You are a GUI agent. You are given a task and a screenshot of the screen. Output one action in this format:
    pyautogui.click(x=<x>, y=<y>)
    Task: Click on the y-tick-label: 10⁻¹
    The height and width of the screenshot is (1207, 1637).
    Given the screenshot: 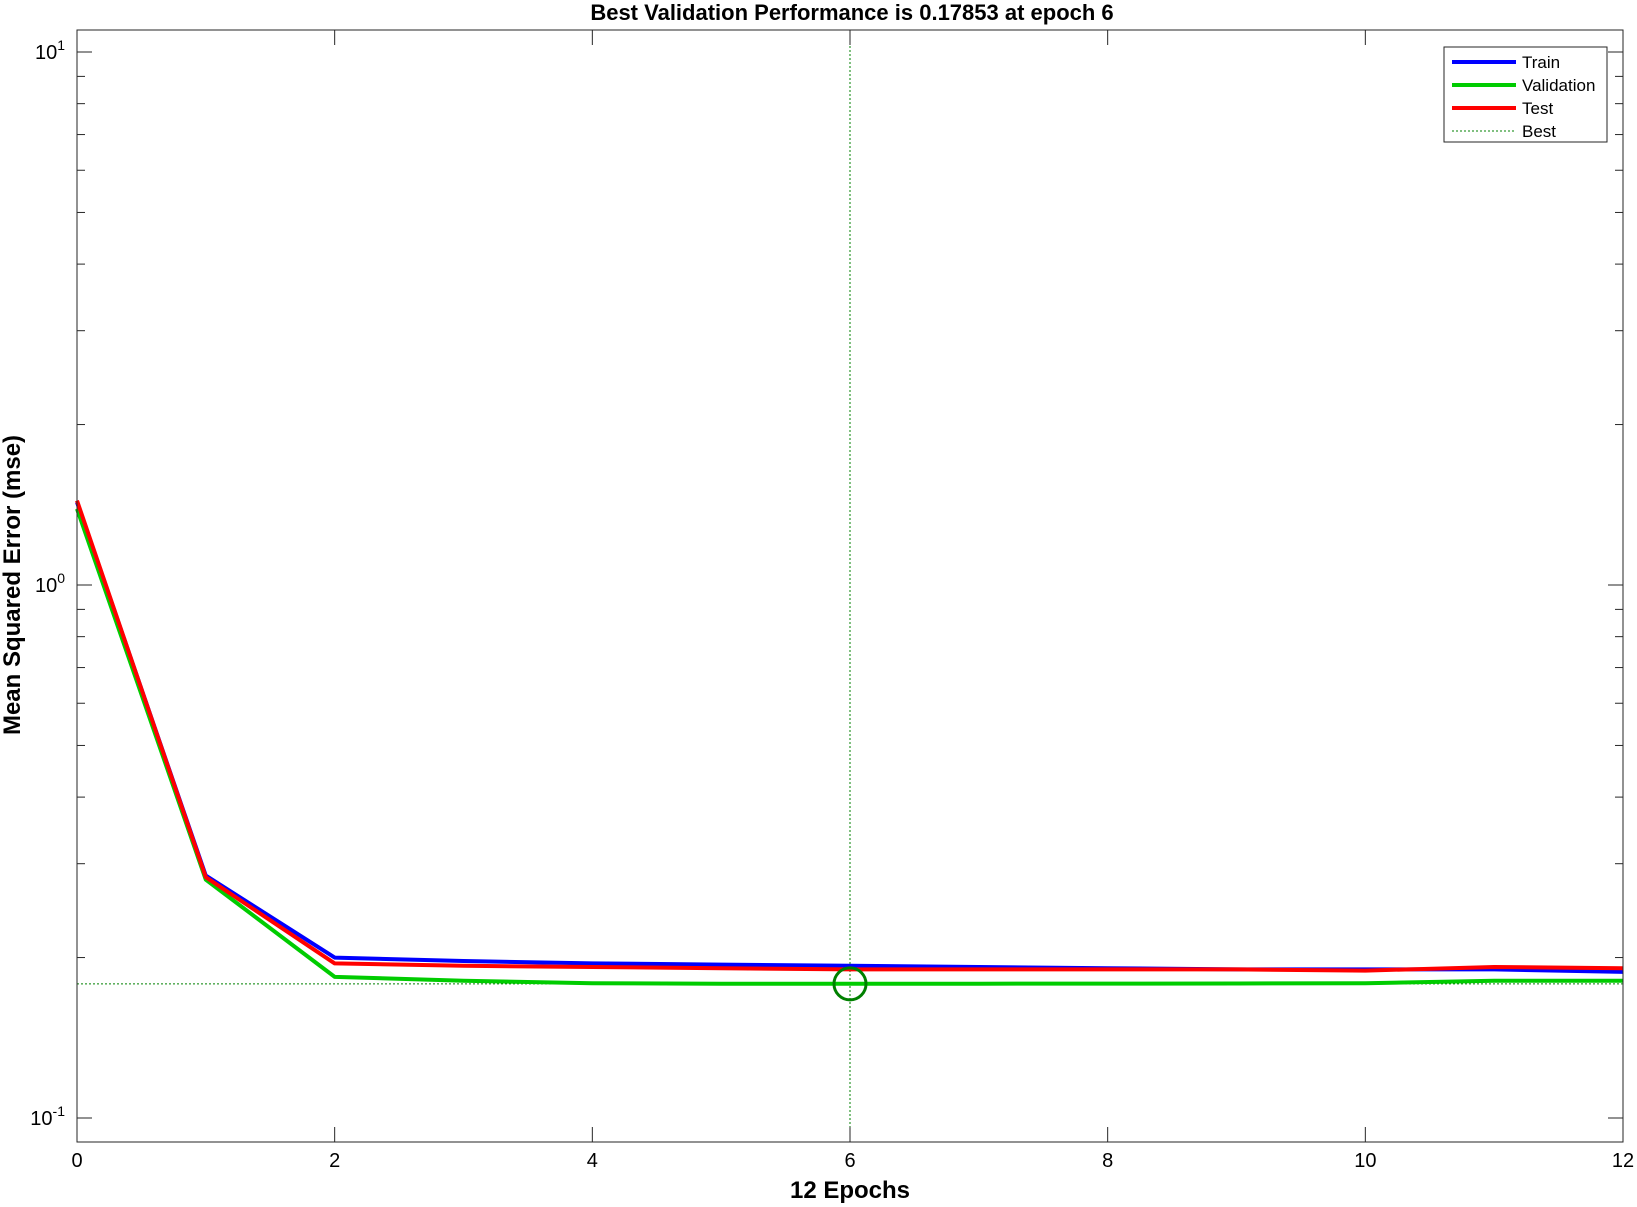 What is the action you would take?
    pyautogui.click(x=47, y=1116)
    